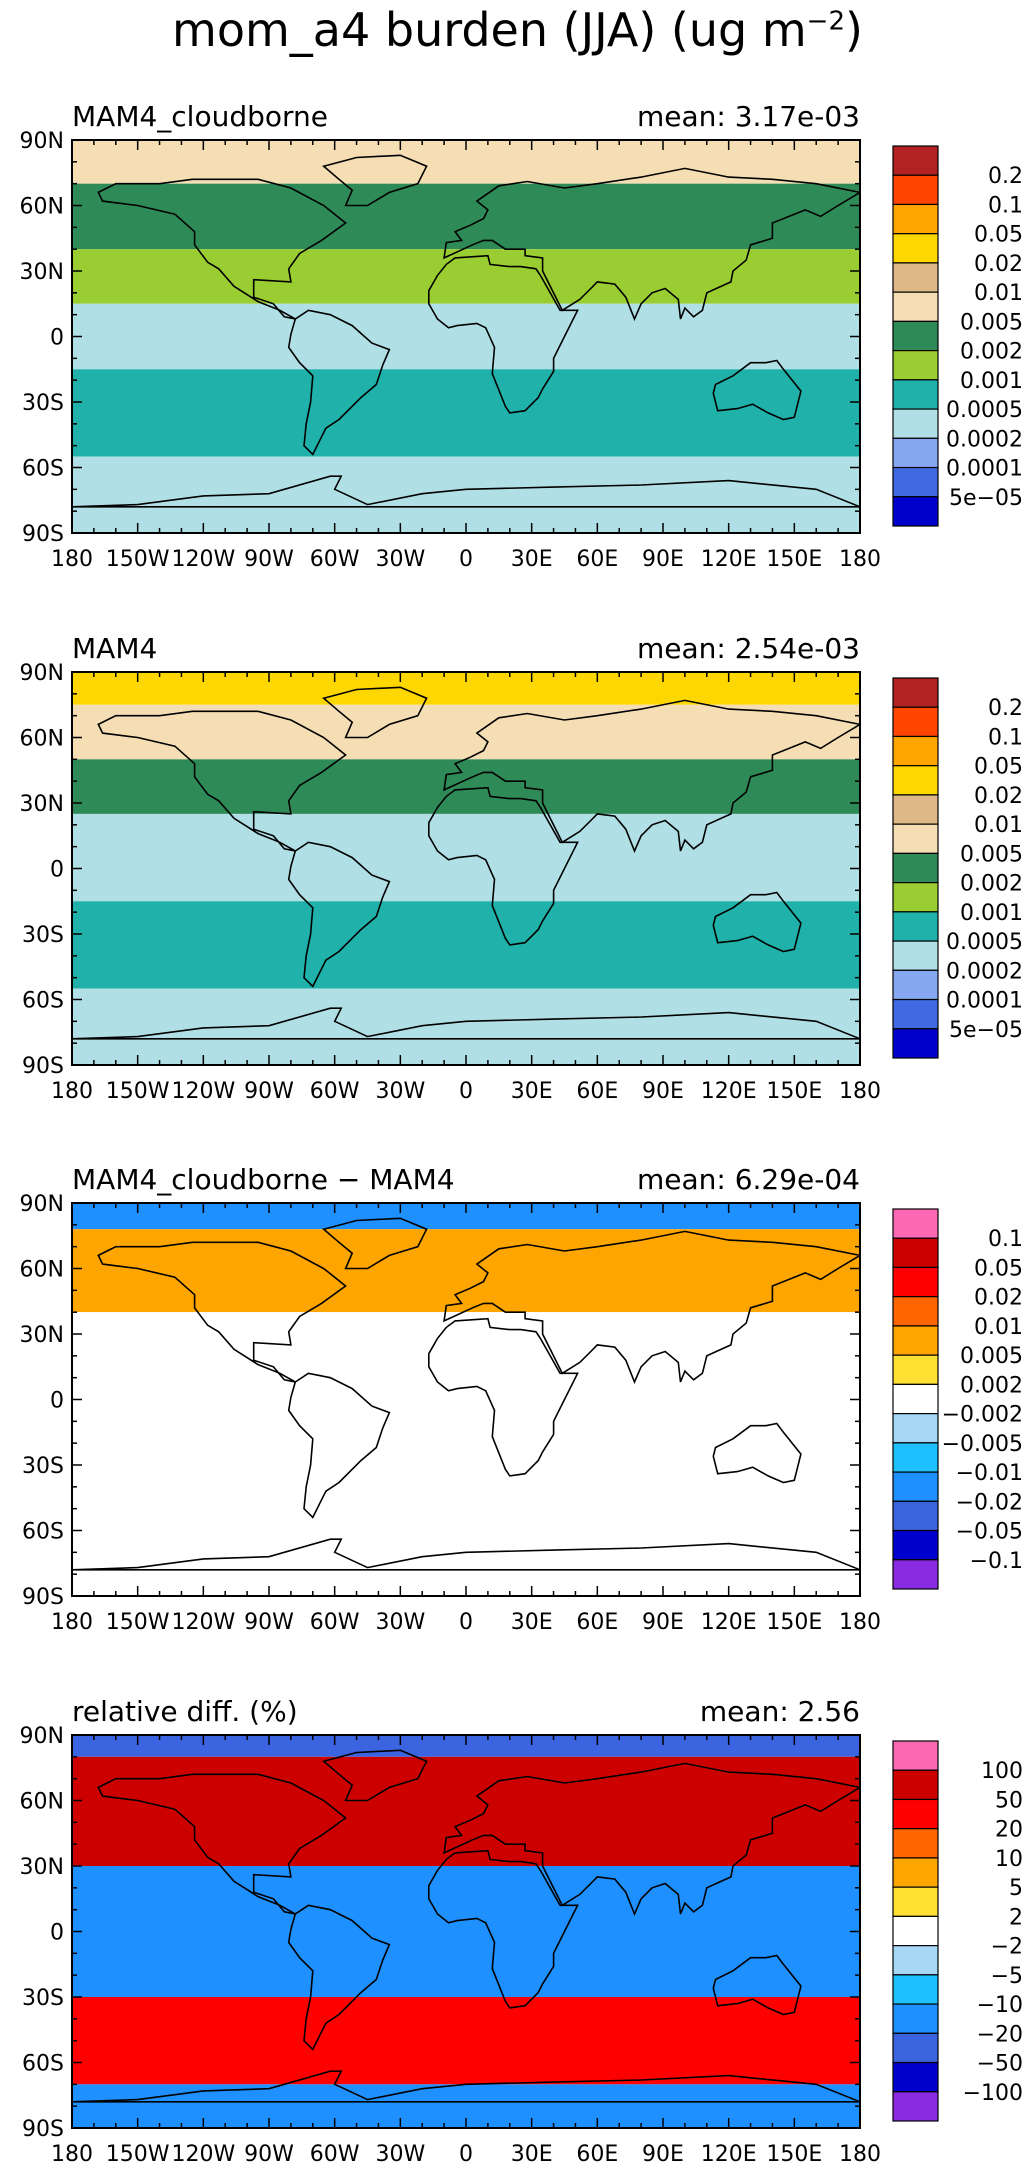 This screenshot has width=1035, height=2175. I want to click on x-tick-label: 90W, so click(269, 2154).